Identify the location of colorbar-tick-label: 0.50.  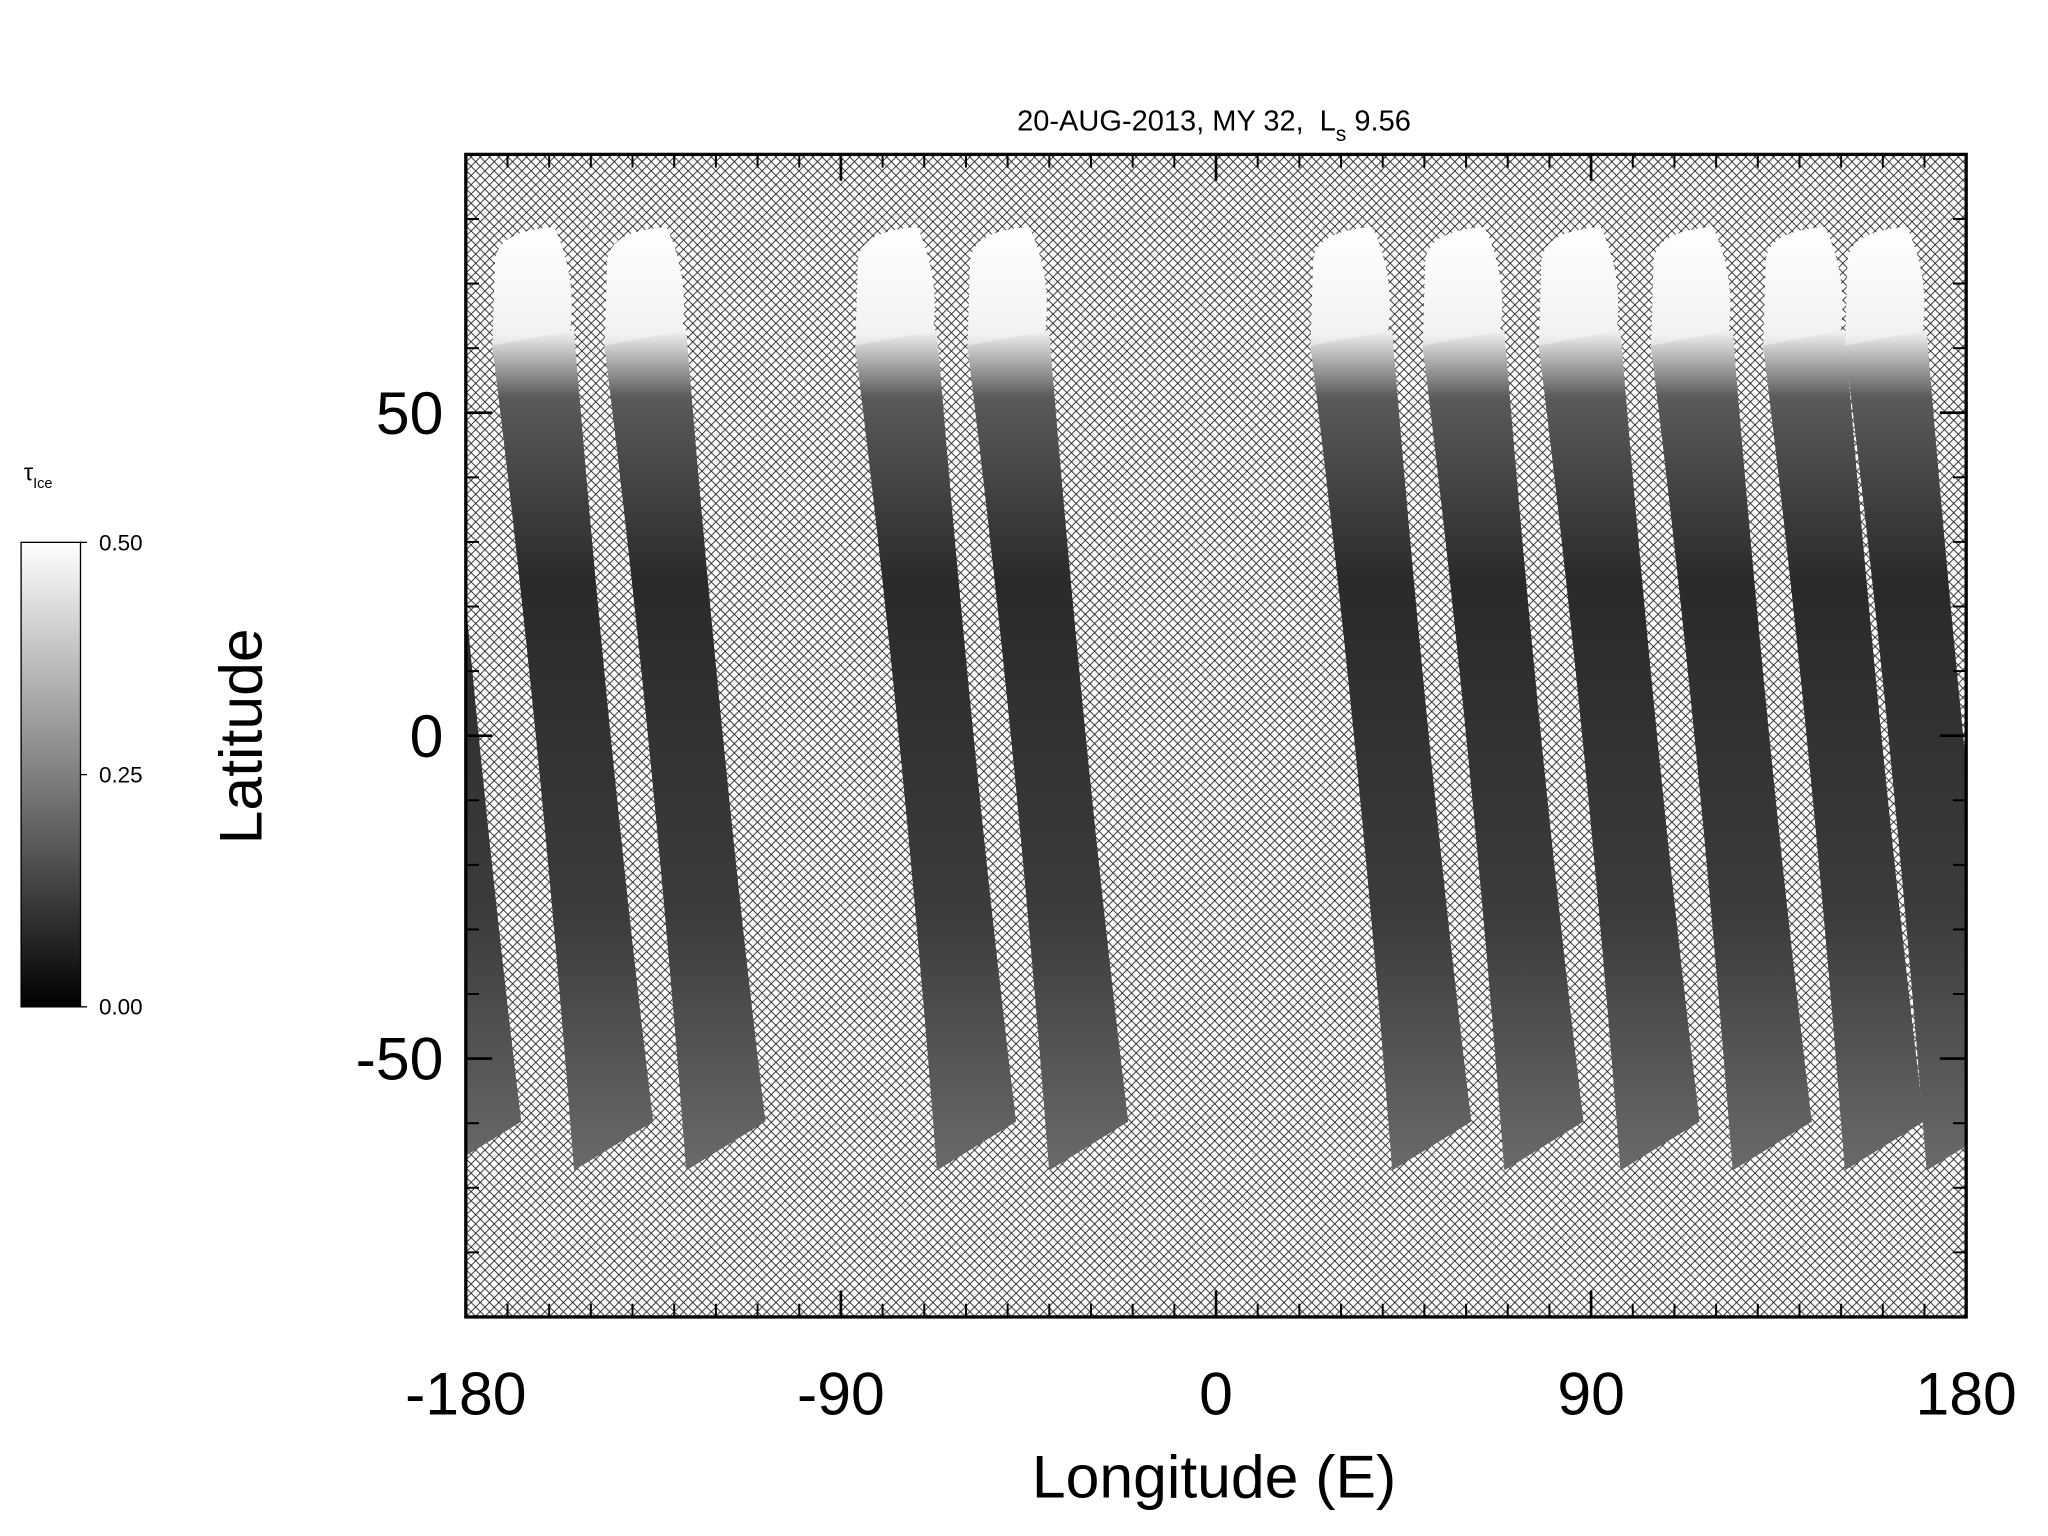
(121, 542).